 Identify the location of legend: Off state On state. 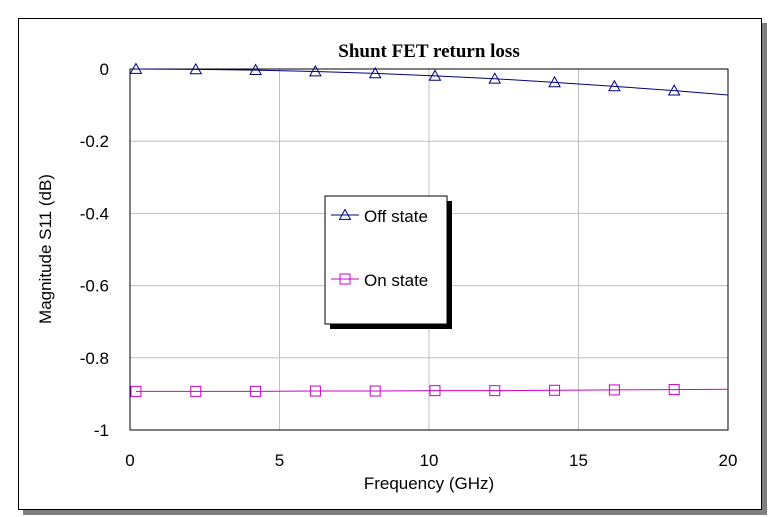
(388, 262).